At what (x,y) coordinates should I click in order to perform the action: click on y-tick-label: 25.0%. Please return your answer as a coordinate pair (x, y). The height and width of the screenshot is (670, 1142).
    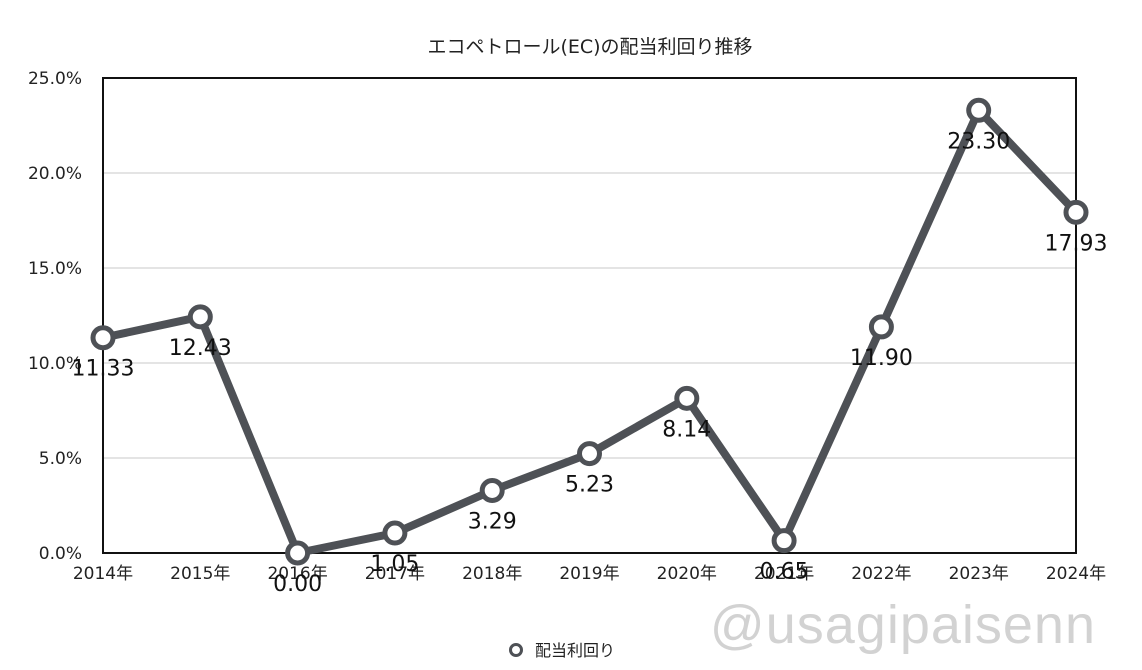
    Looking at the image, I should click on (55, 79).